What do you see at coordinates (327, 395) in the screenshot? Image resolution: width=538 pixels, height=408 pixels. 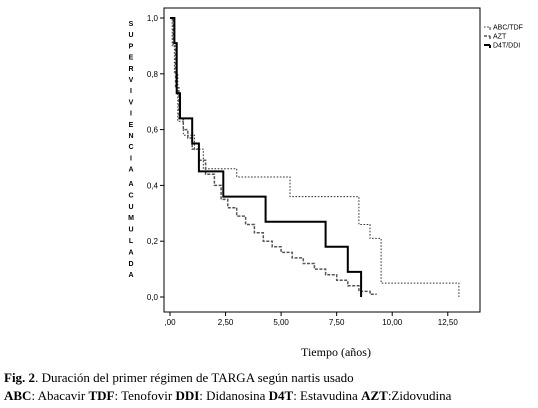 I see `abbr-d4t-text: : Estavudina` at bounding box center [327, 395].